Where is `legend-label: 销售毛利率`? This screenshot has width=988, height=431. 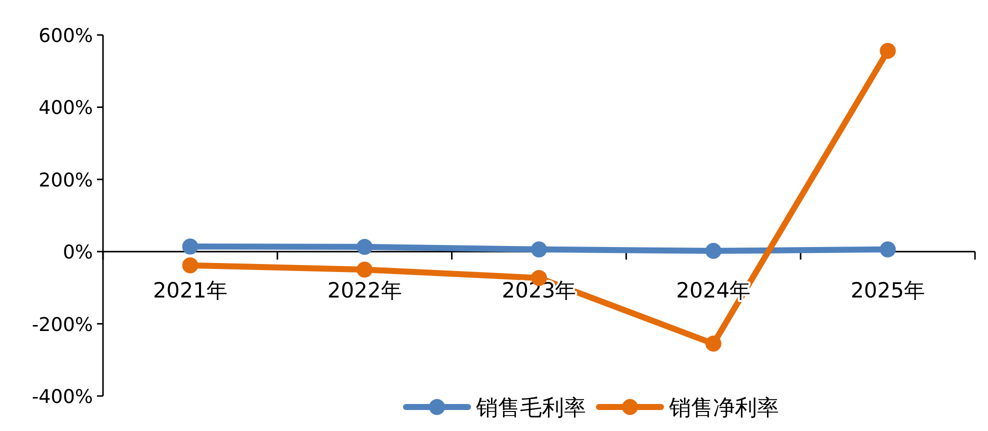 legend-label: 销售毛利率 is located at coordinates (530, 408).